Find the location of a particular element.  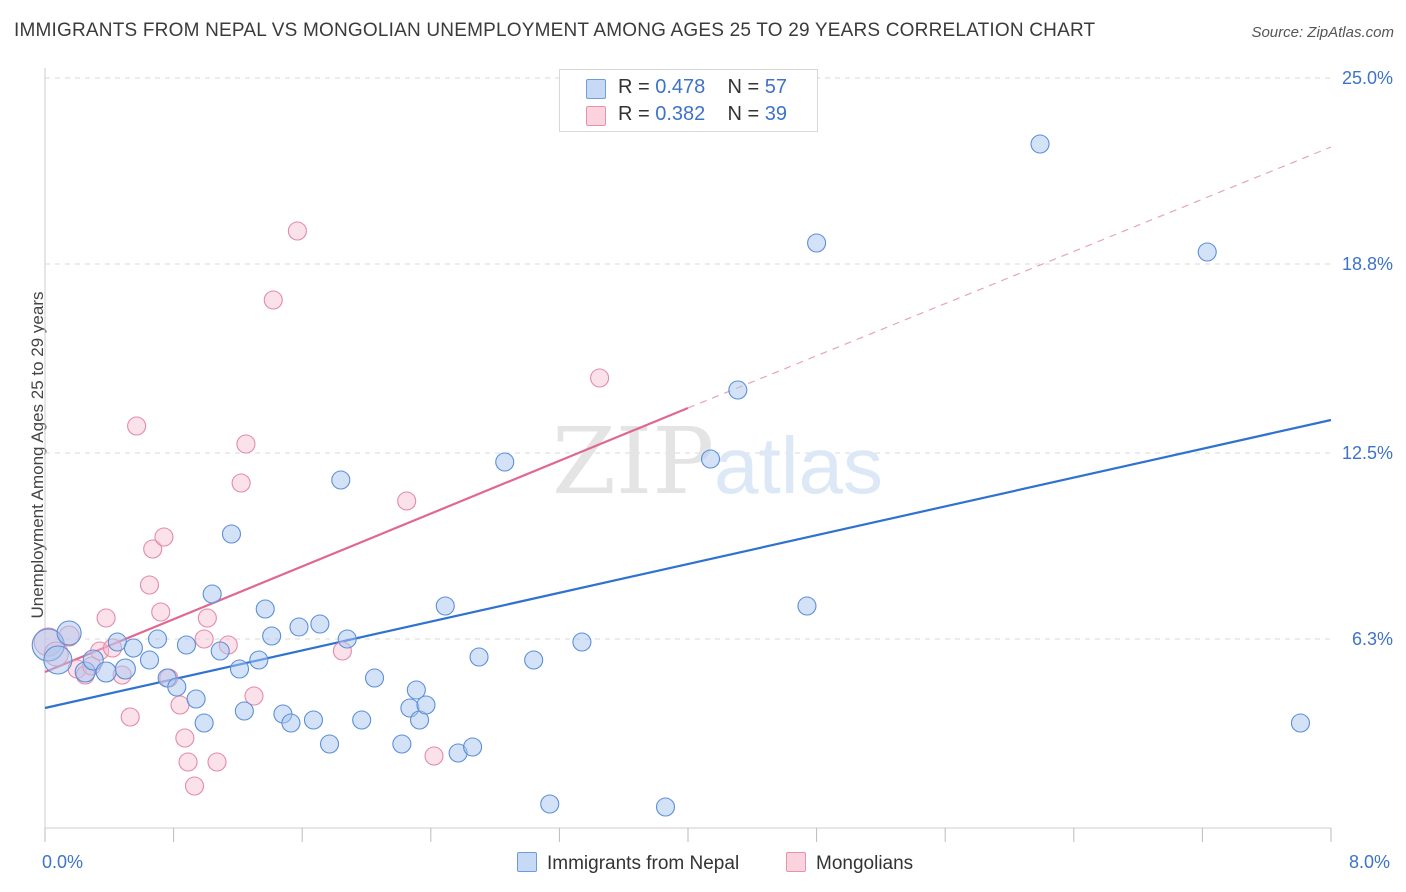

watermark: ZIP atlas is located at coordinates (717, 461).